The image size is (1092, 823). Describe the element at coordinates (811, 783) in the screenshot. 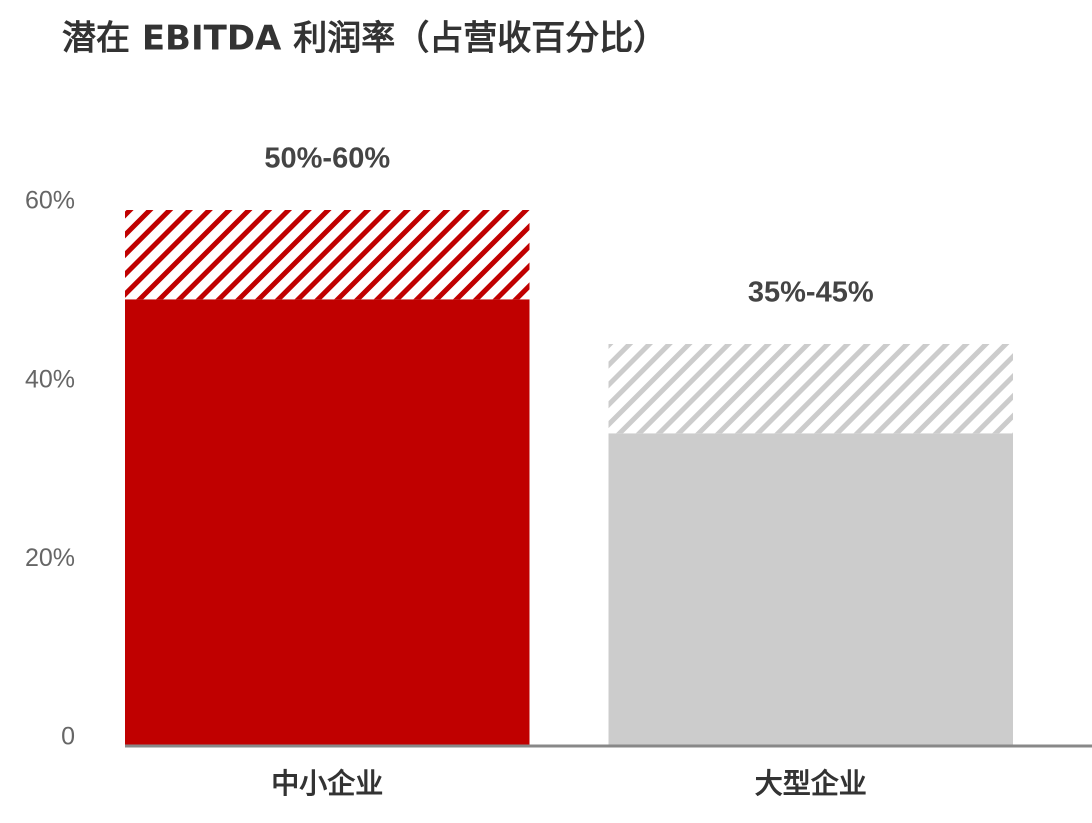

I see `x-tick-label: 大型企业` at that location.